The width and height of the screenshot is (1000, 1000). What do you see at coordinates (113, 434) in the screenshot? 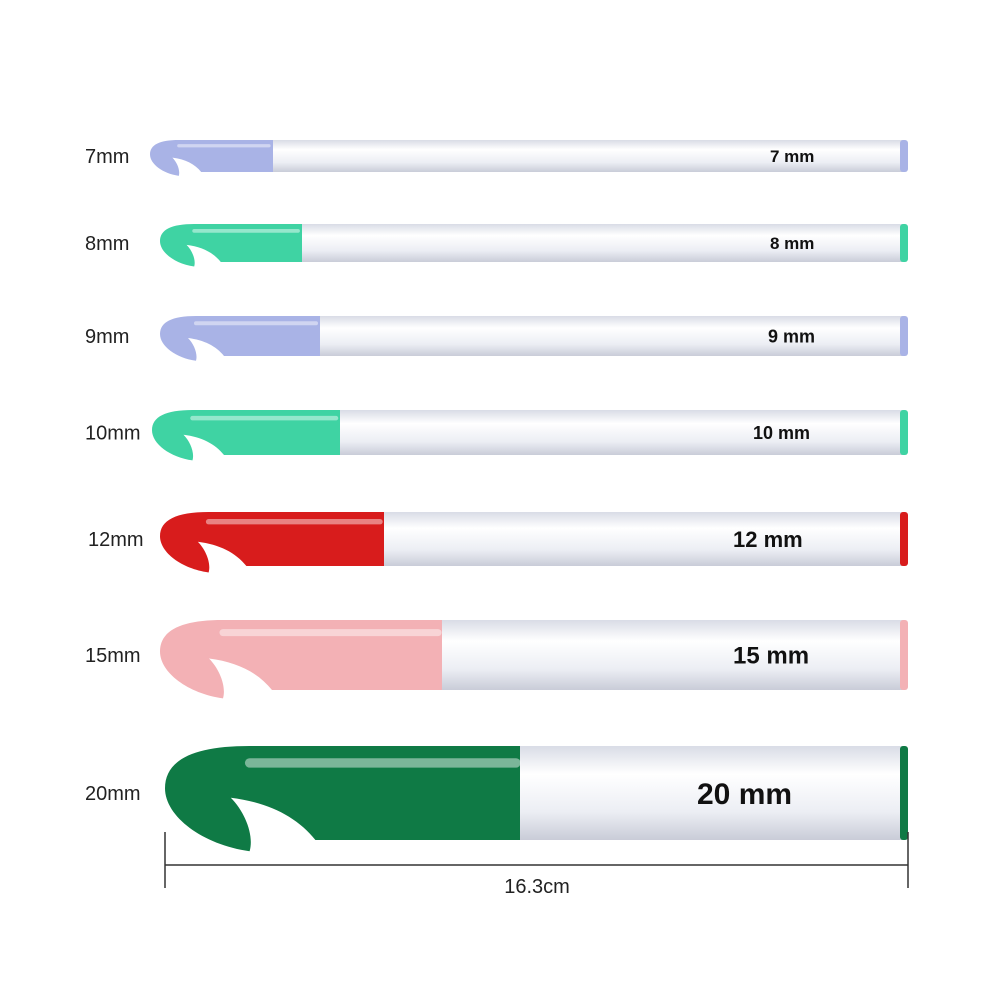
I see `size-label: 10mm` at bounding box center [113, 434].